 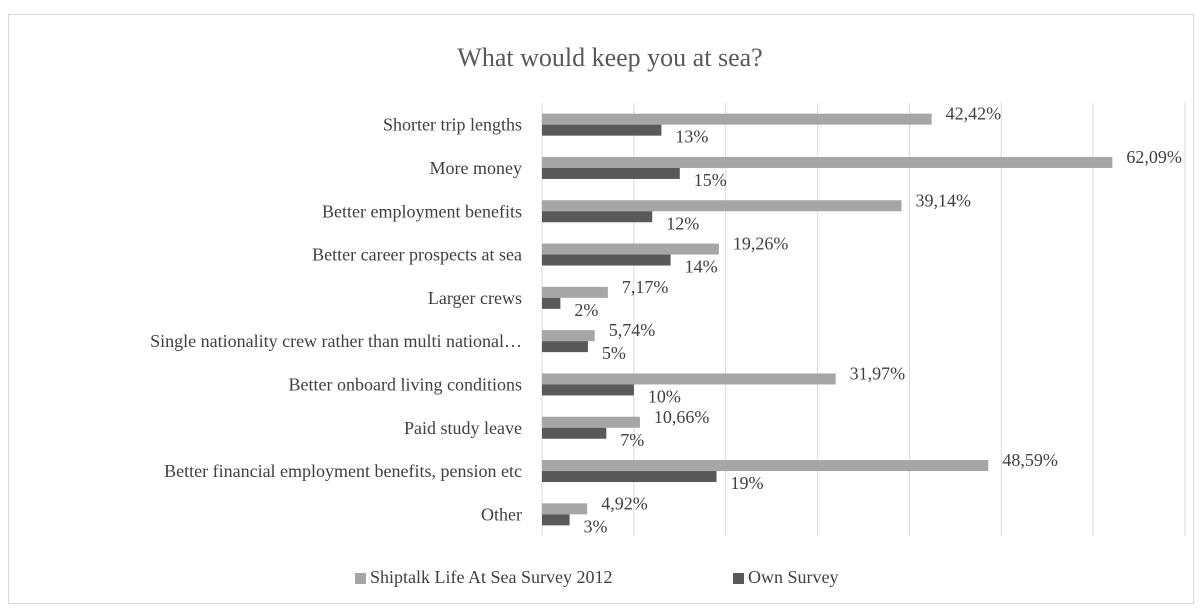 I want to click on data-label-shiptalk: 62,09%, so click(x=1154, y=157).